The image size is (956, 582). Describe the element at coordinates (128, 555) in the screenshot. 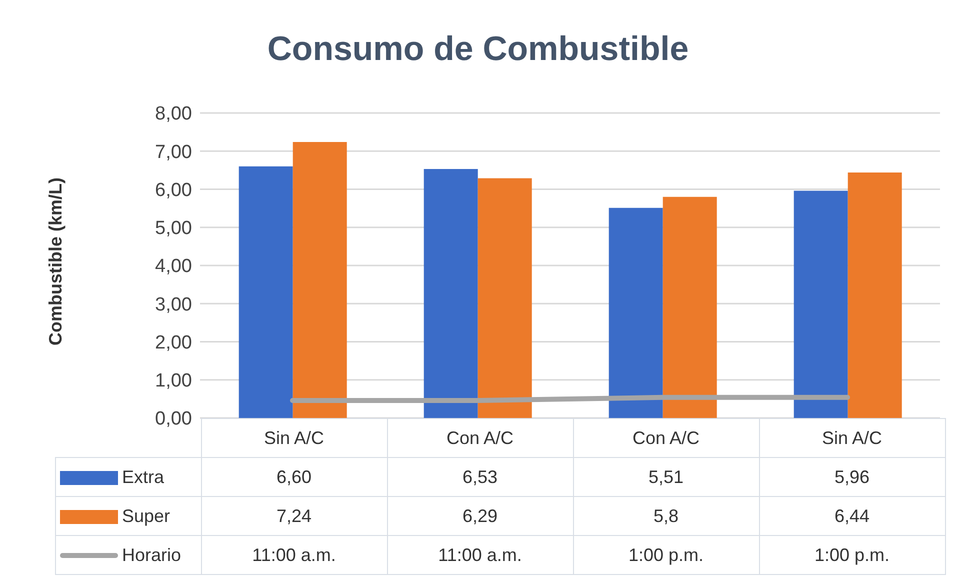

I see `legend-label: Horario` at that location.